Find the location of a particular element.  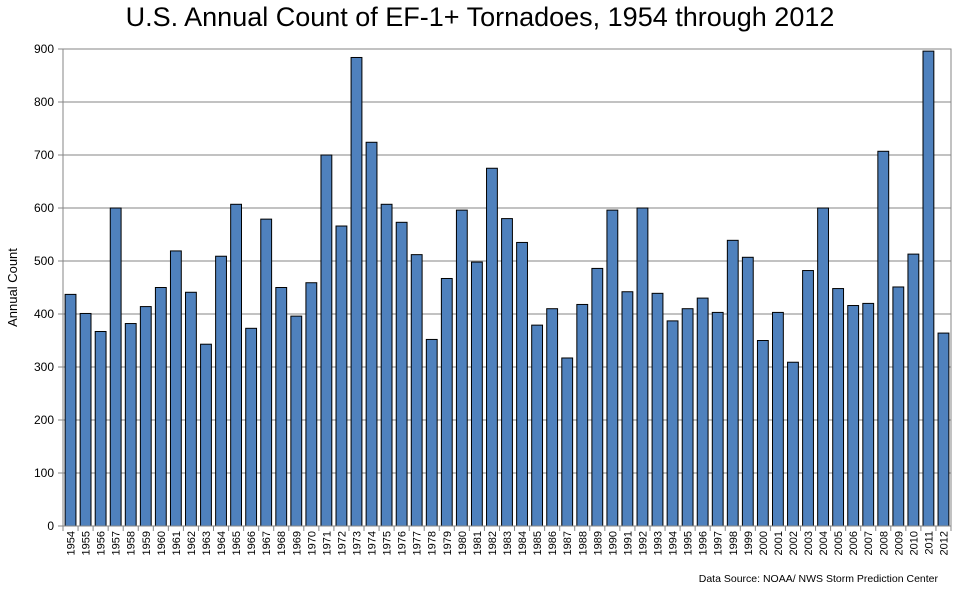

bar-1996 is located at coordinates (702, 412).